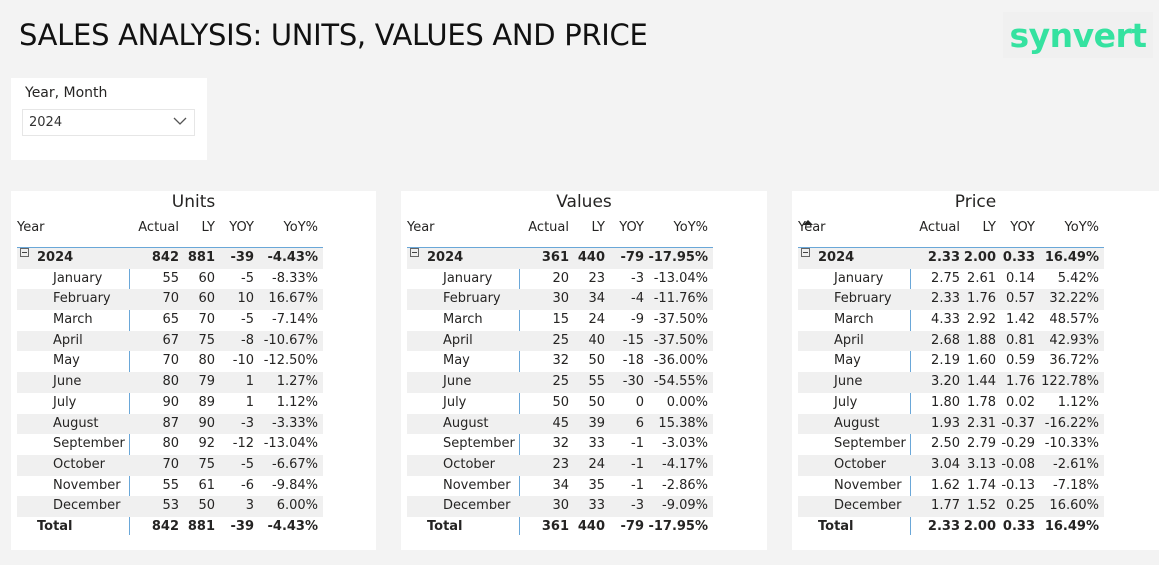 The height and width of the screenshot is (565, 1159). I want to click on cell-pct: -8.33%, so click(295, 278).